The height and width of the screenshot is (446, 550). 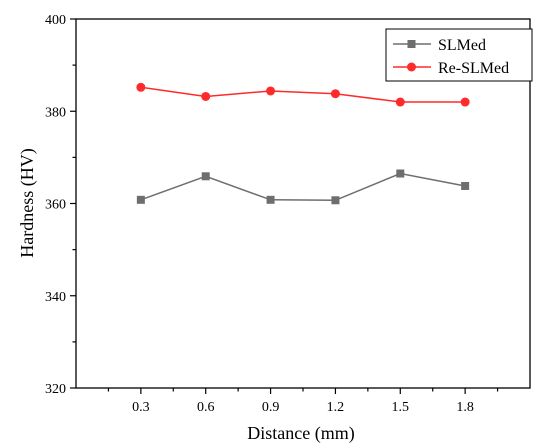 What do you see at coordinates (55, 297) in the screenshot?
I see `y-tick-label: 340` at bounding box center [55, 297].